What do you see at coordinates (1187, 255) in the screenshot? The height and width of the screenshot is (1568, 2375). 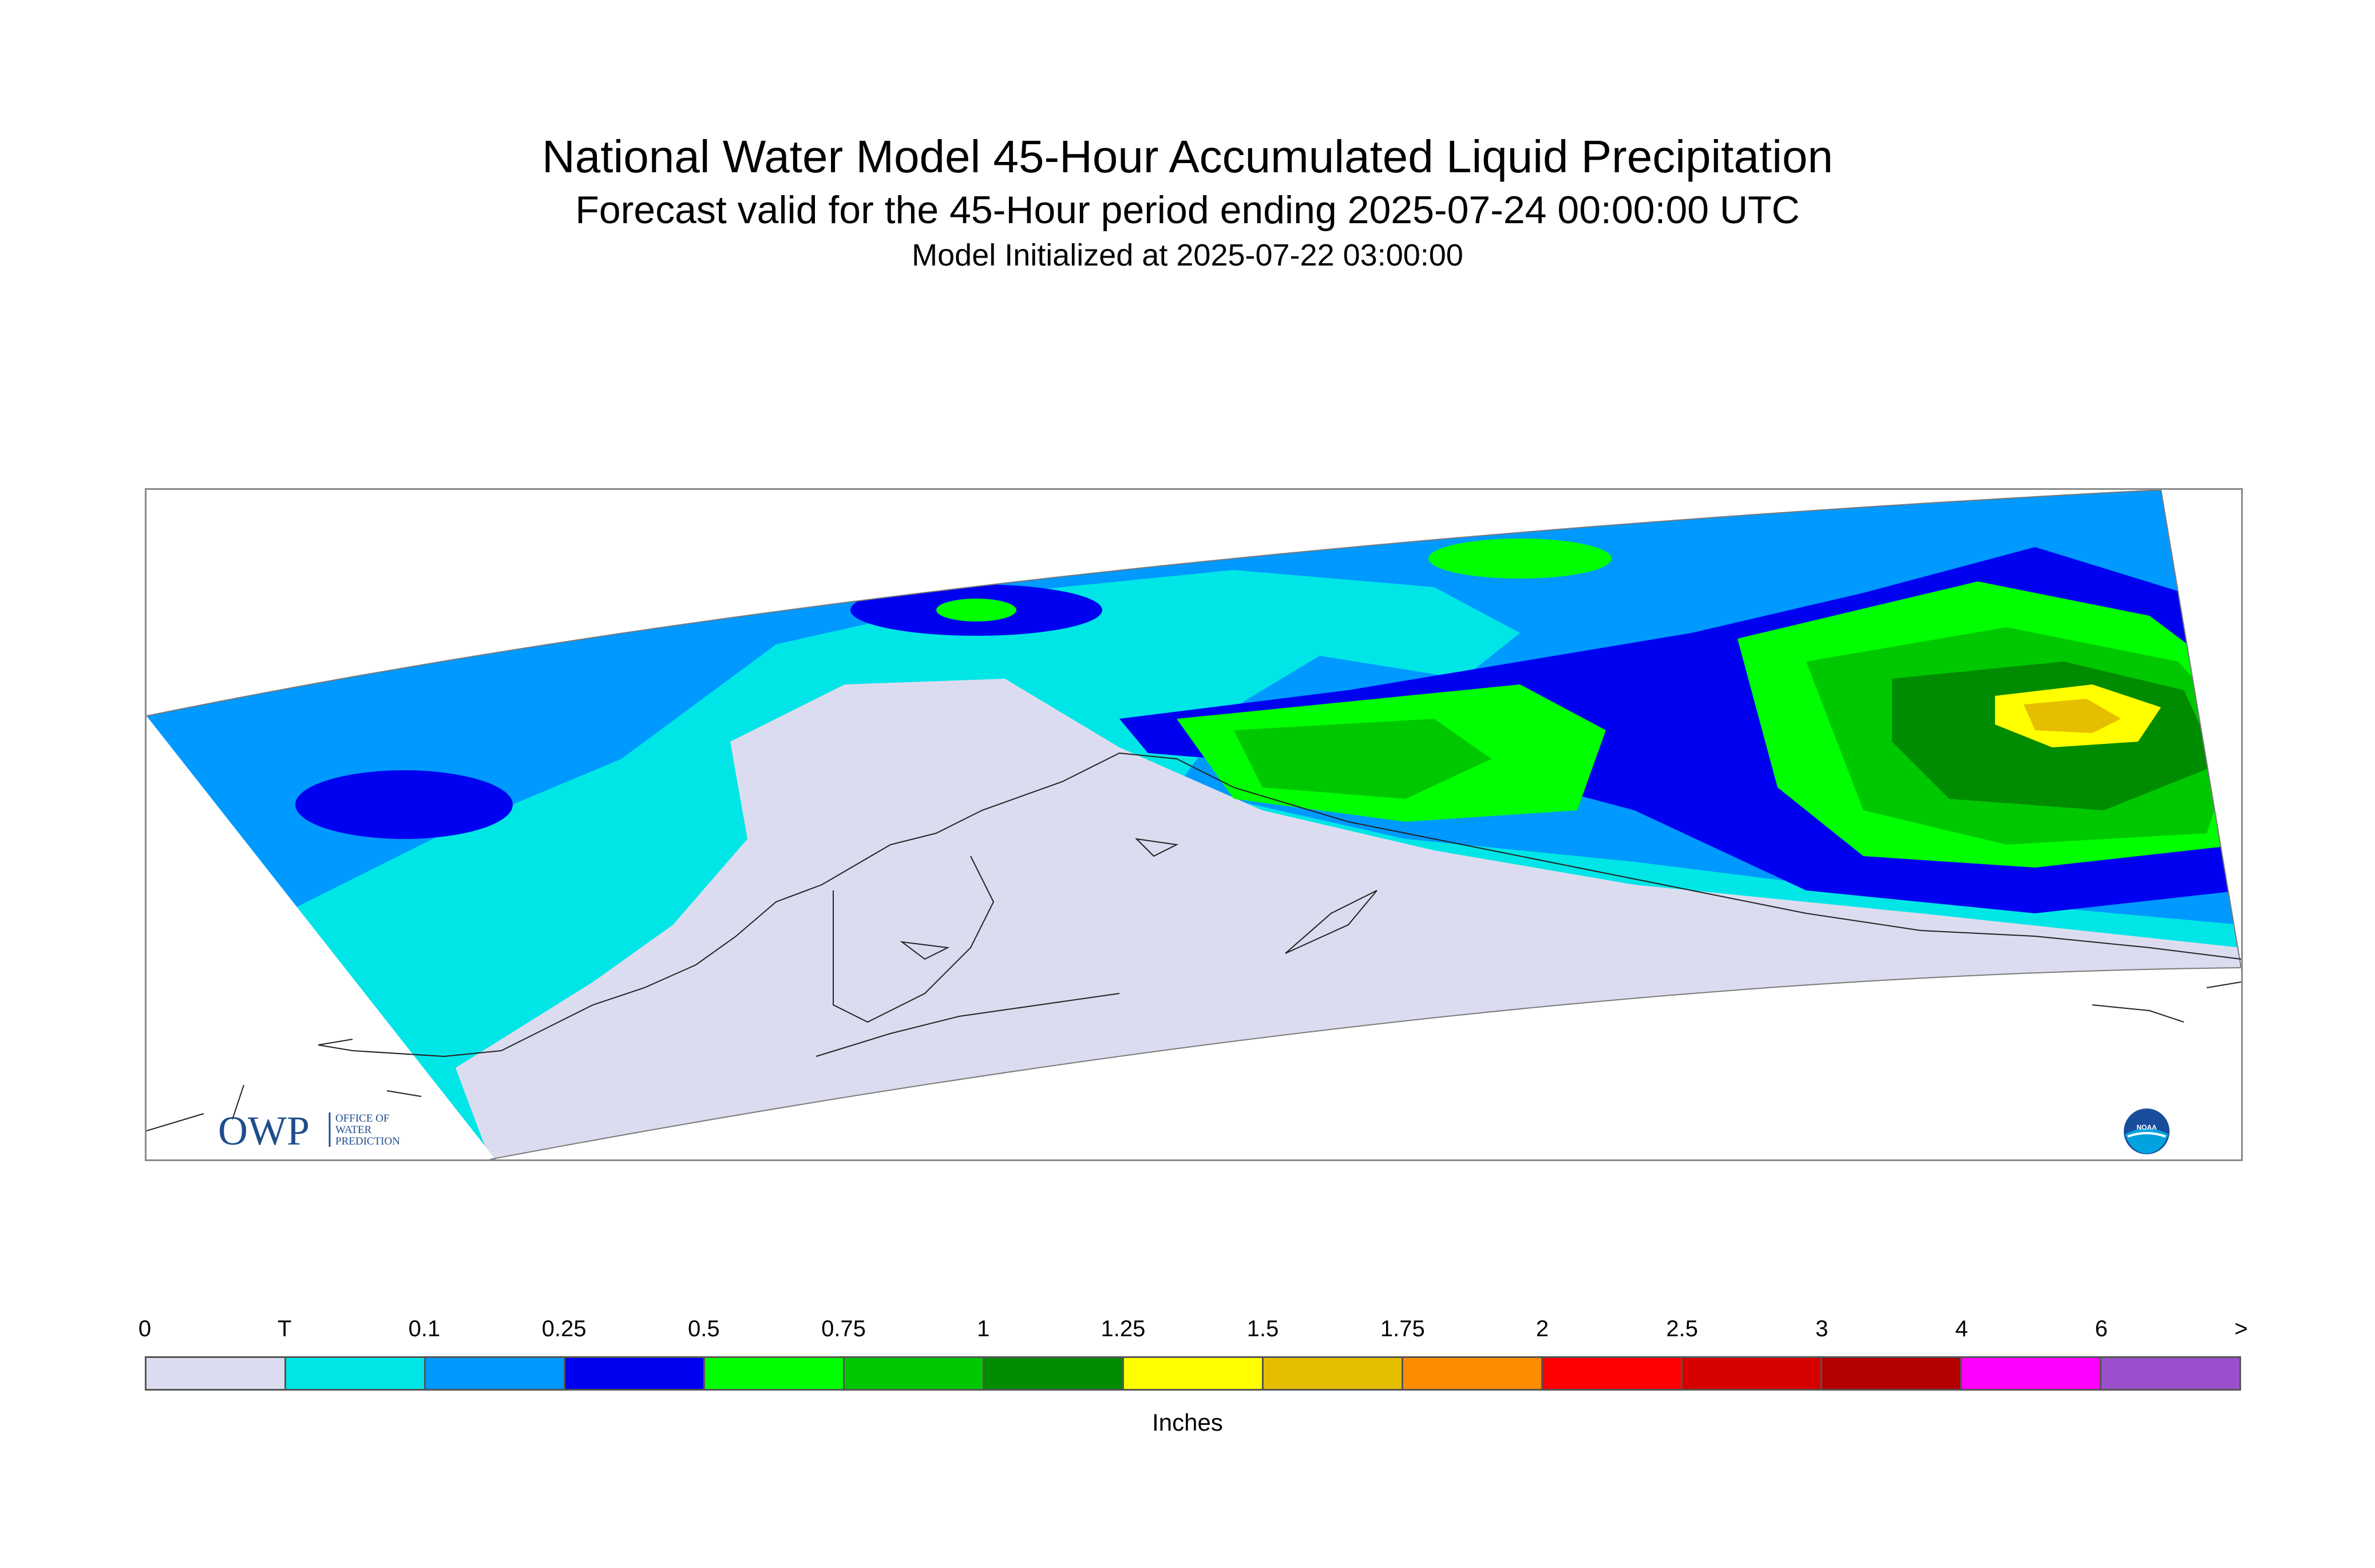 I see `model-init-time: Model Initialized at 2025-07-22 03:00:00` at bounding box center [1187, 255].